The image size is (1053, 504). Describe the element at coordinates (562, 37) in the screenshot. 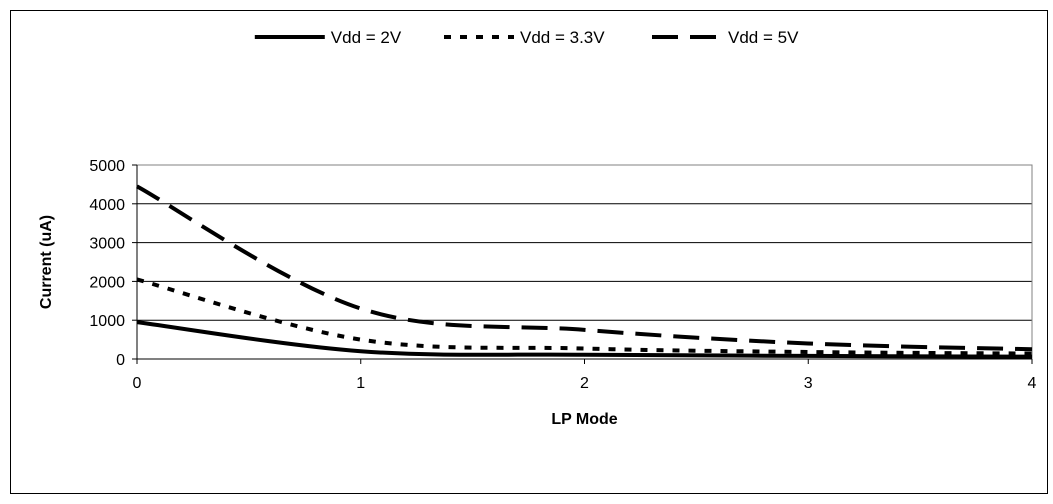

I see `legend-label: Vdd = 3.3V` at that location.